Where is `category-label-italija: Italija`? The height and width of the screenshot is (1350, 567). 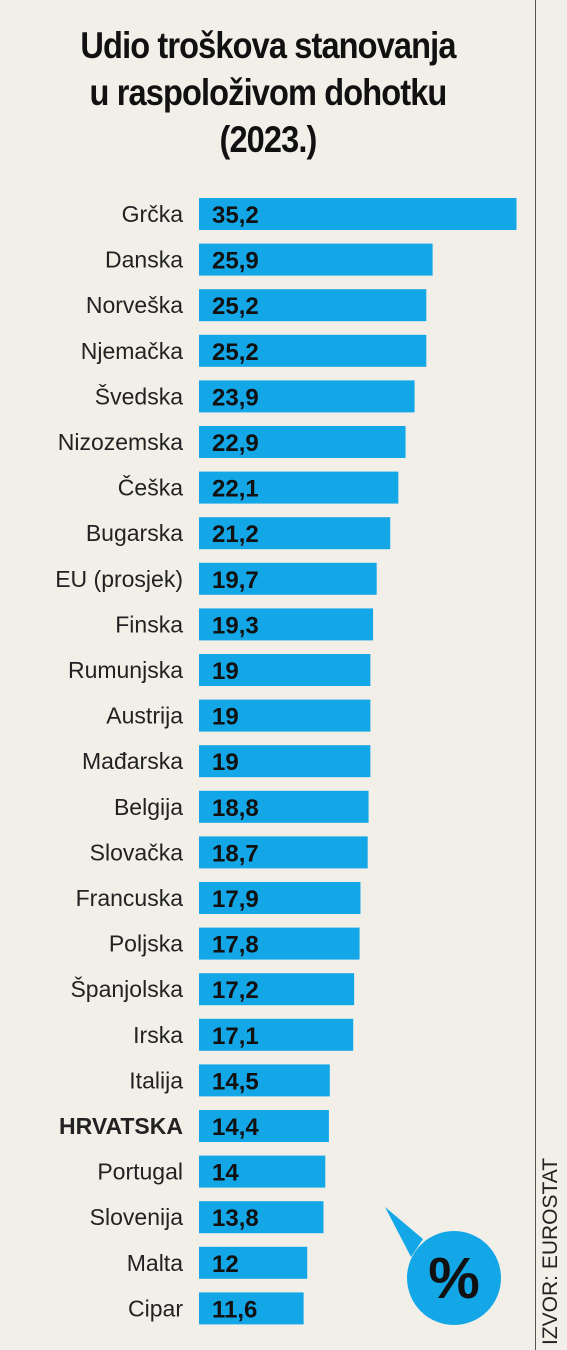 category-label-italija: Italija is located at coordinates (156, 1080).